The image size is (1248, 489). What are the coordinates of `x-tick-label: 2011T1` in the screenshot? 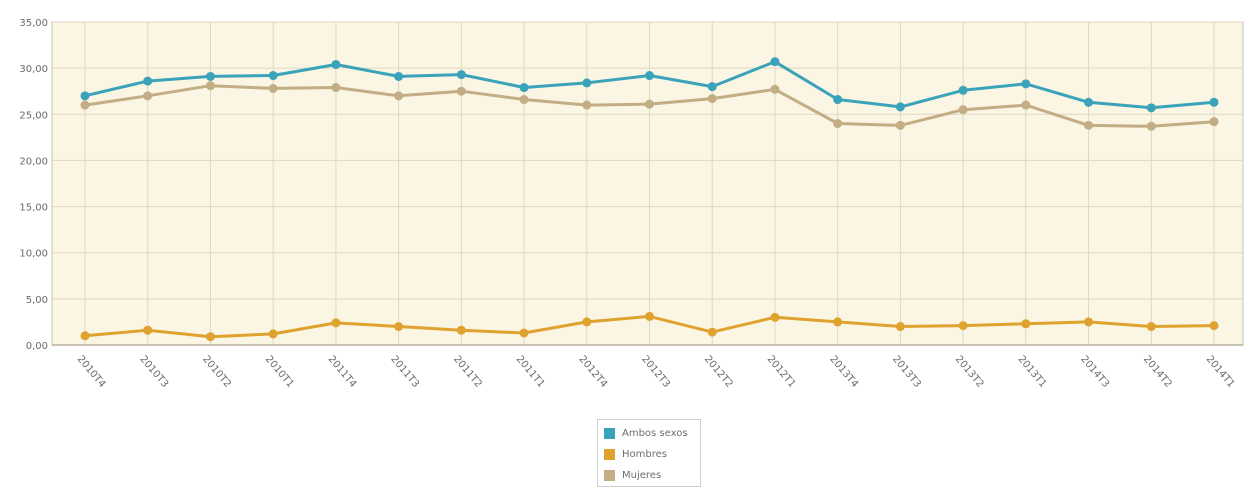 It's located at (530, 372).